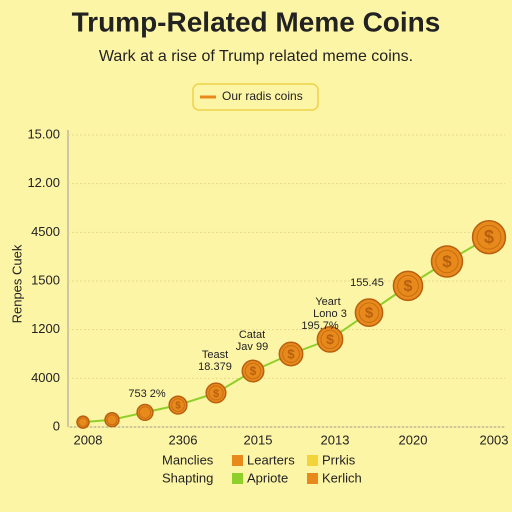 The width and height of the screenshot is (512, 512). Describe the element at coordinates (187, 477) in the screenshot. I see `legend-label: Shapting` at that location.